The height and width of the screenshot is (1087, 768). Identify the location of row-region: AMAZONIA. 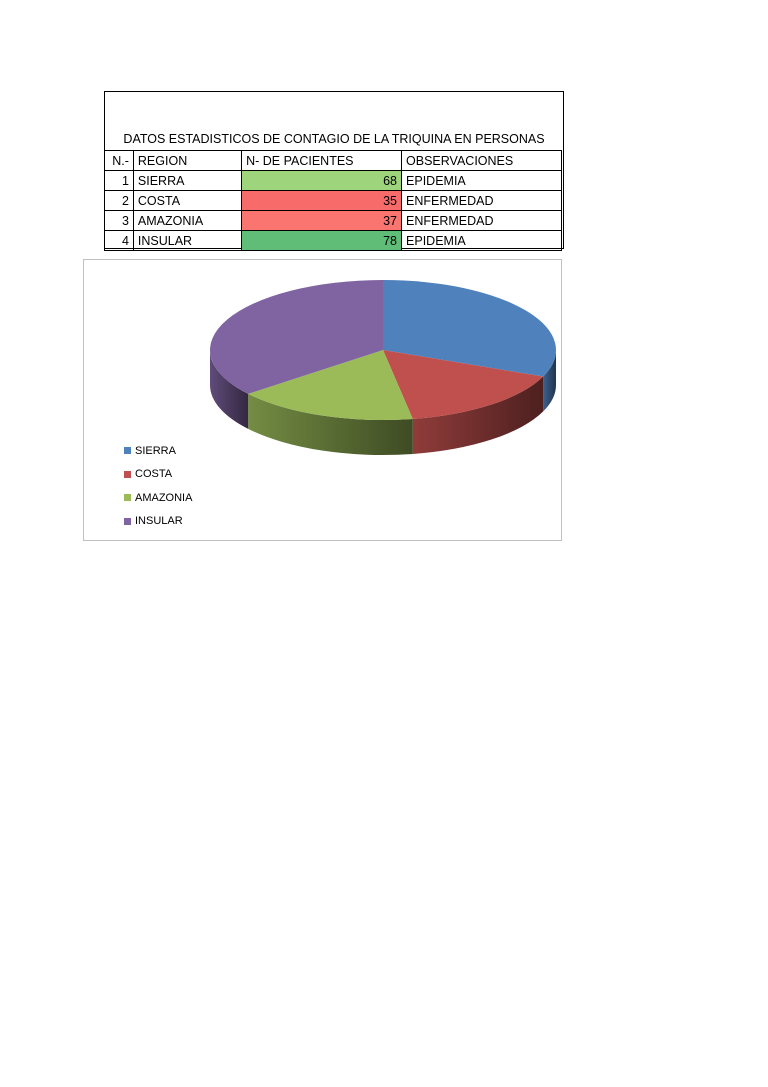
(187, 220).